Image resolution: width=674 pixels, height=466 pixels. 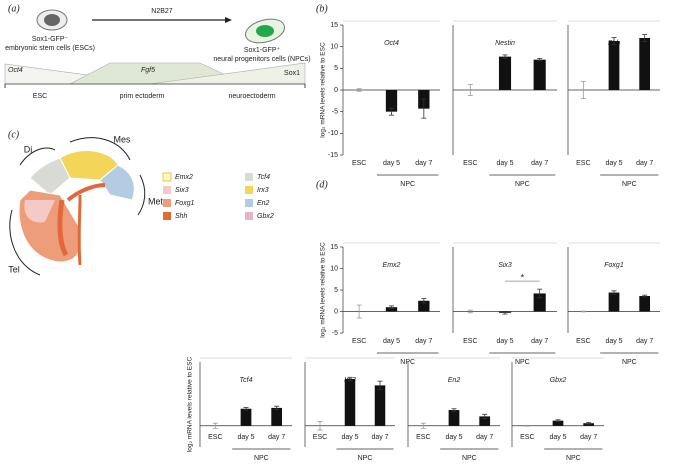 I want to click on six3-region, so click(x=39, y=211).